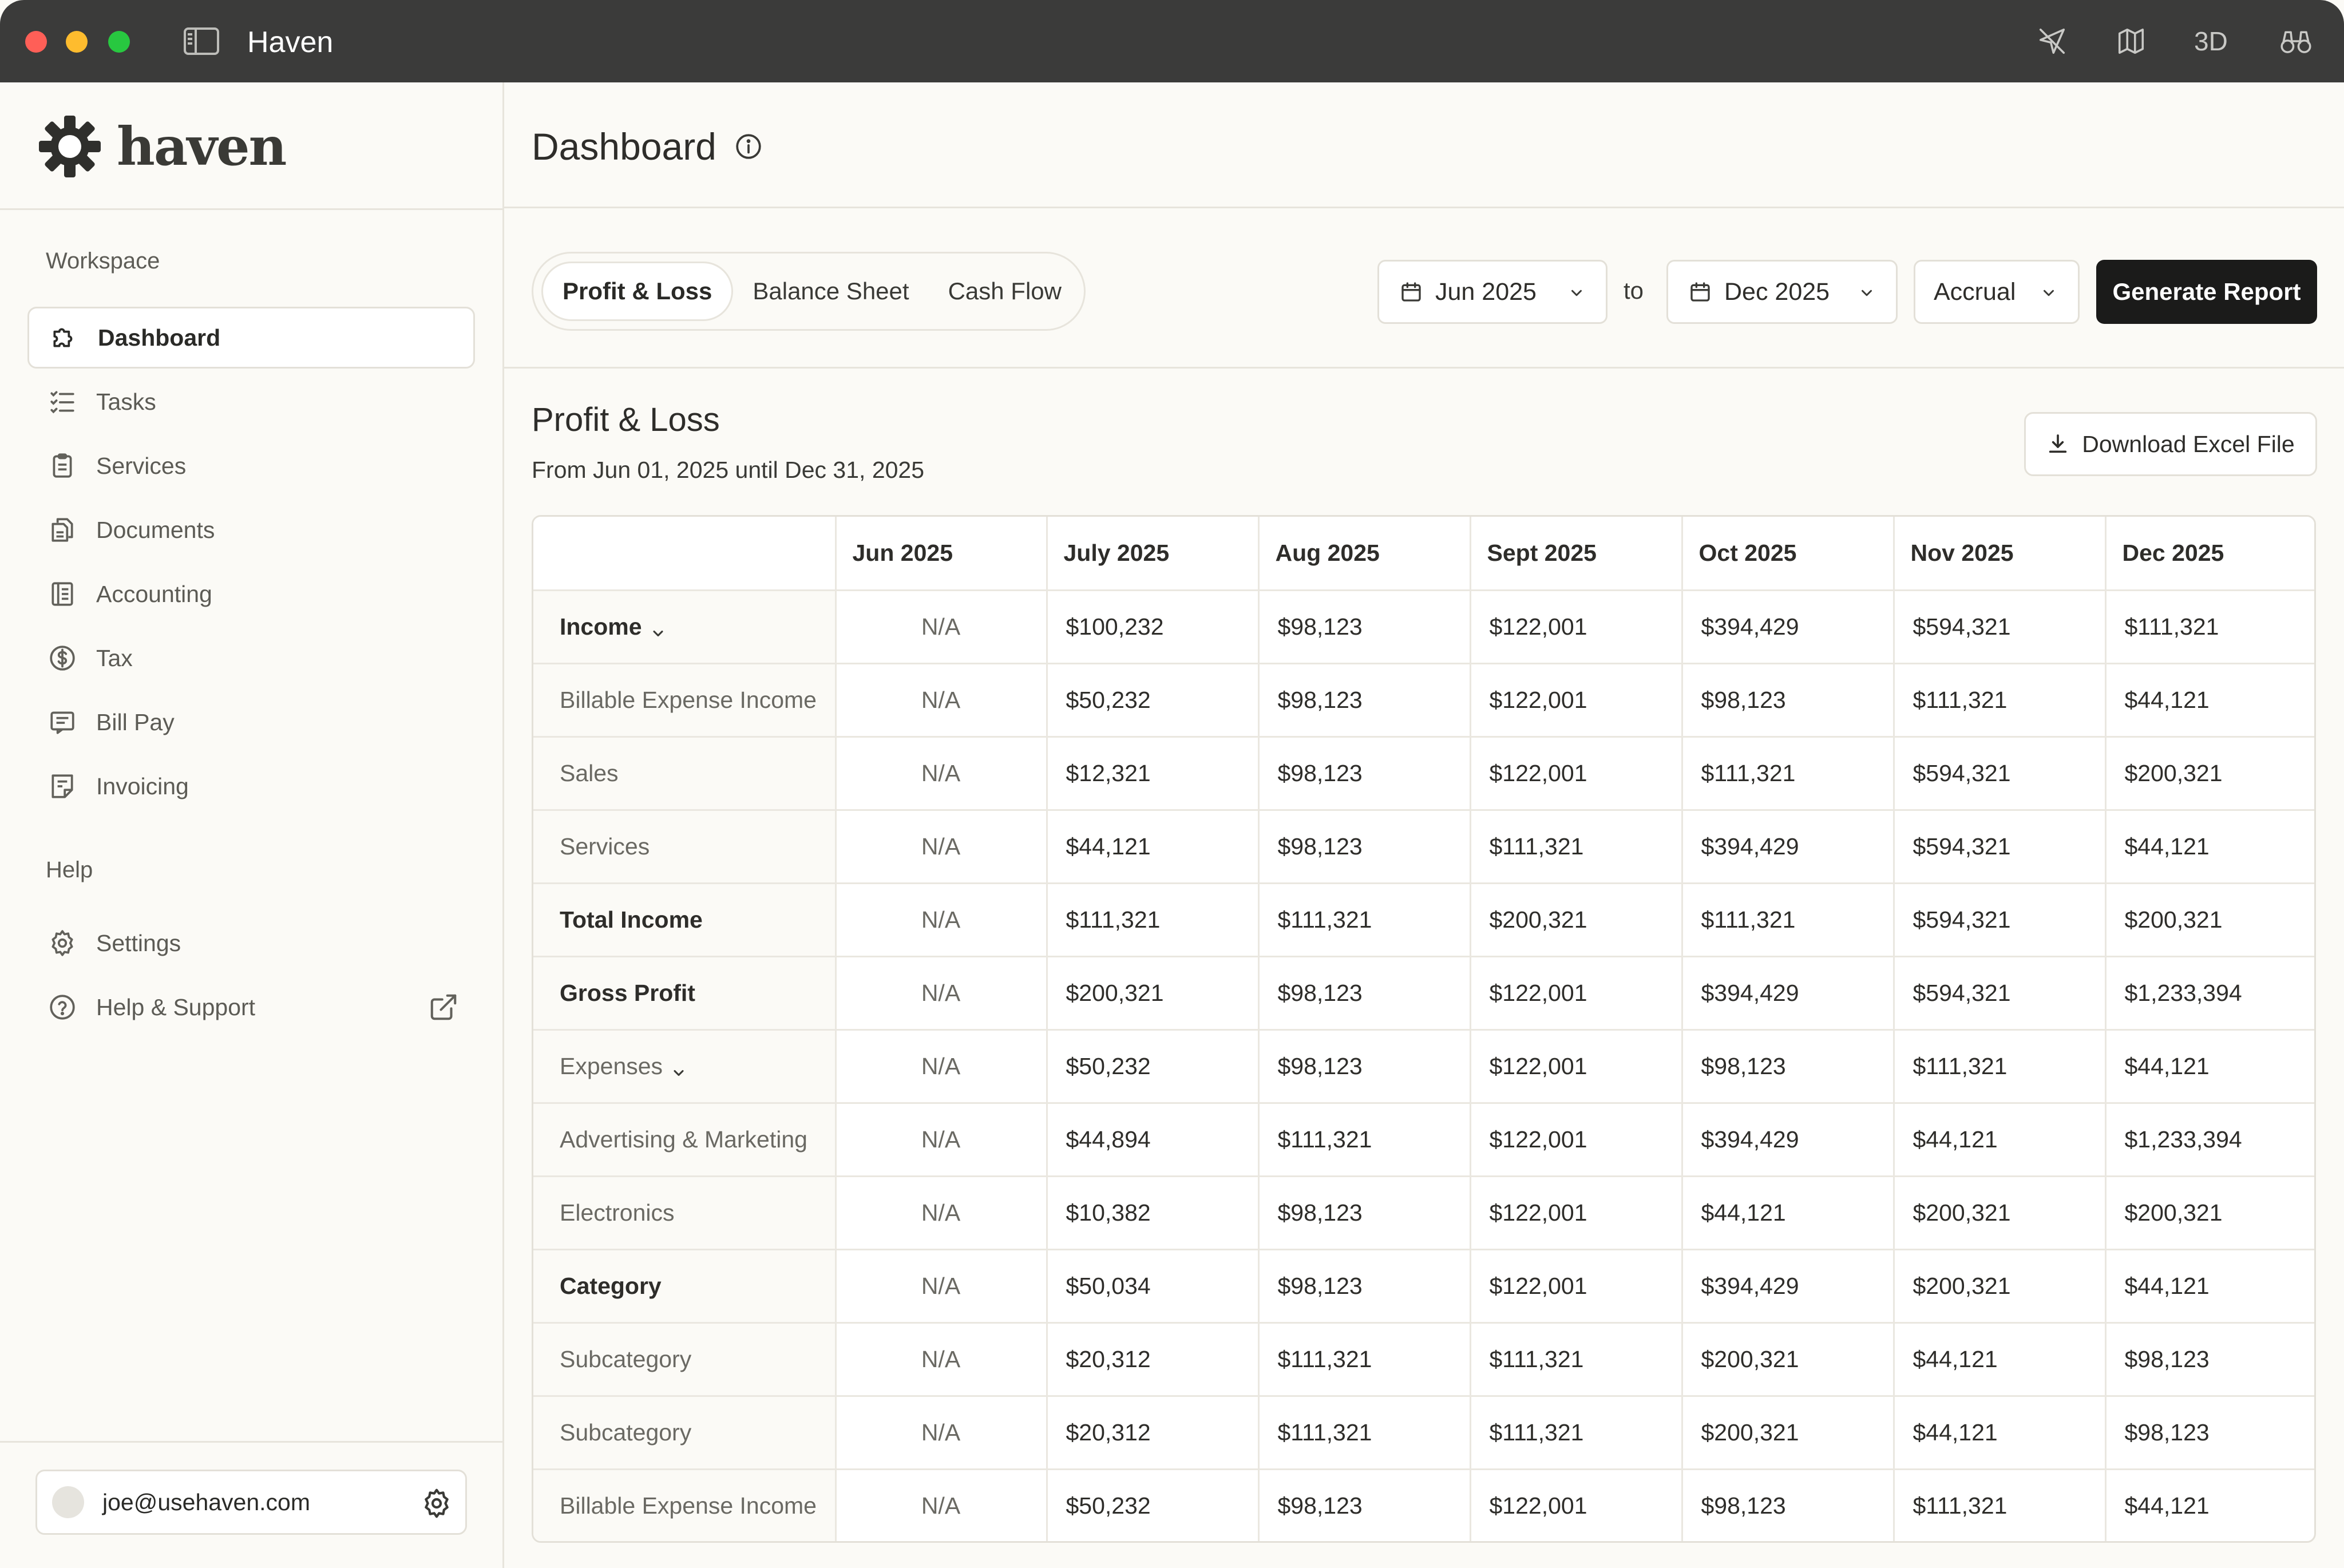 The width and height of the screenshot is (2344, 1568). Describe the element at coordinates (1005, 291) in the screenshot. I see `tab-cash-flow: Cash Flow` at that location.